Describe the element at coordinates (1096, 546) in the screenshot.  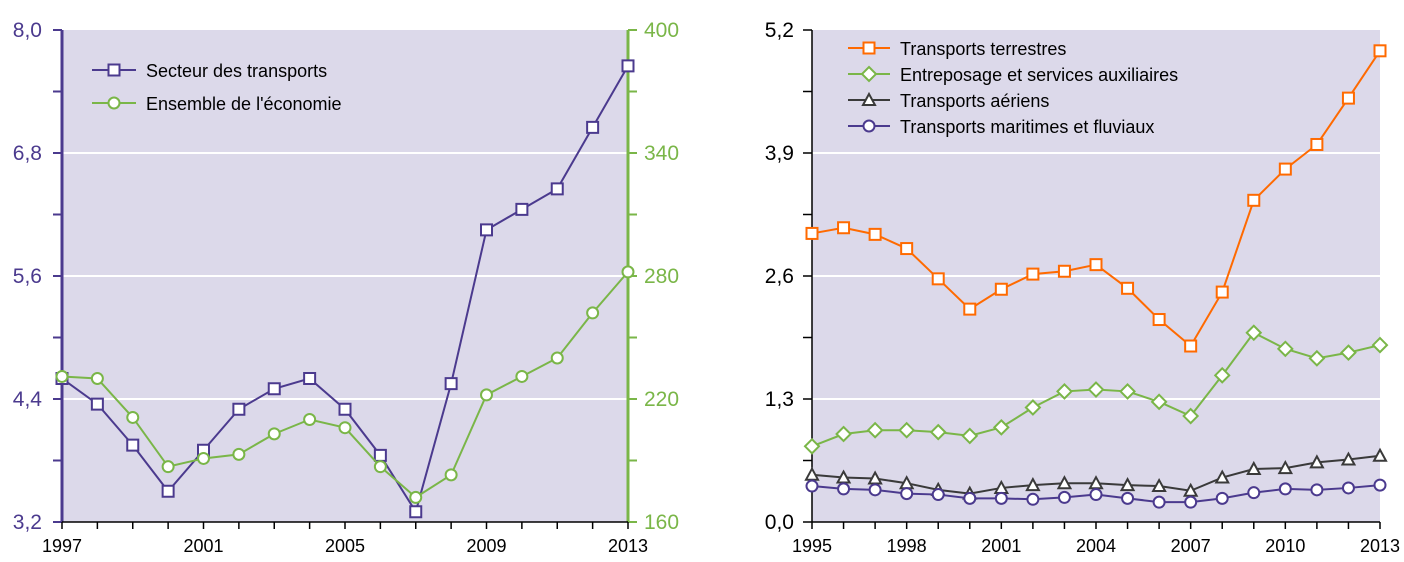
I see `x-tick-label: 2004` at that location.